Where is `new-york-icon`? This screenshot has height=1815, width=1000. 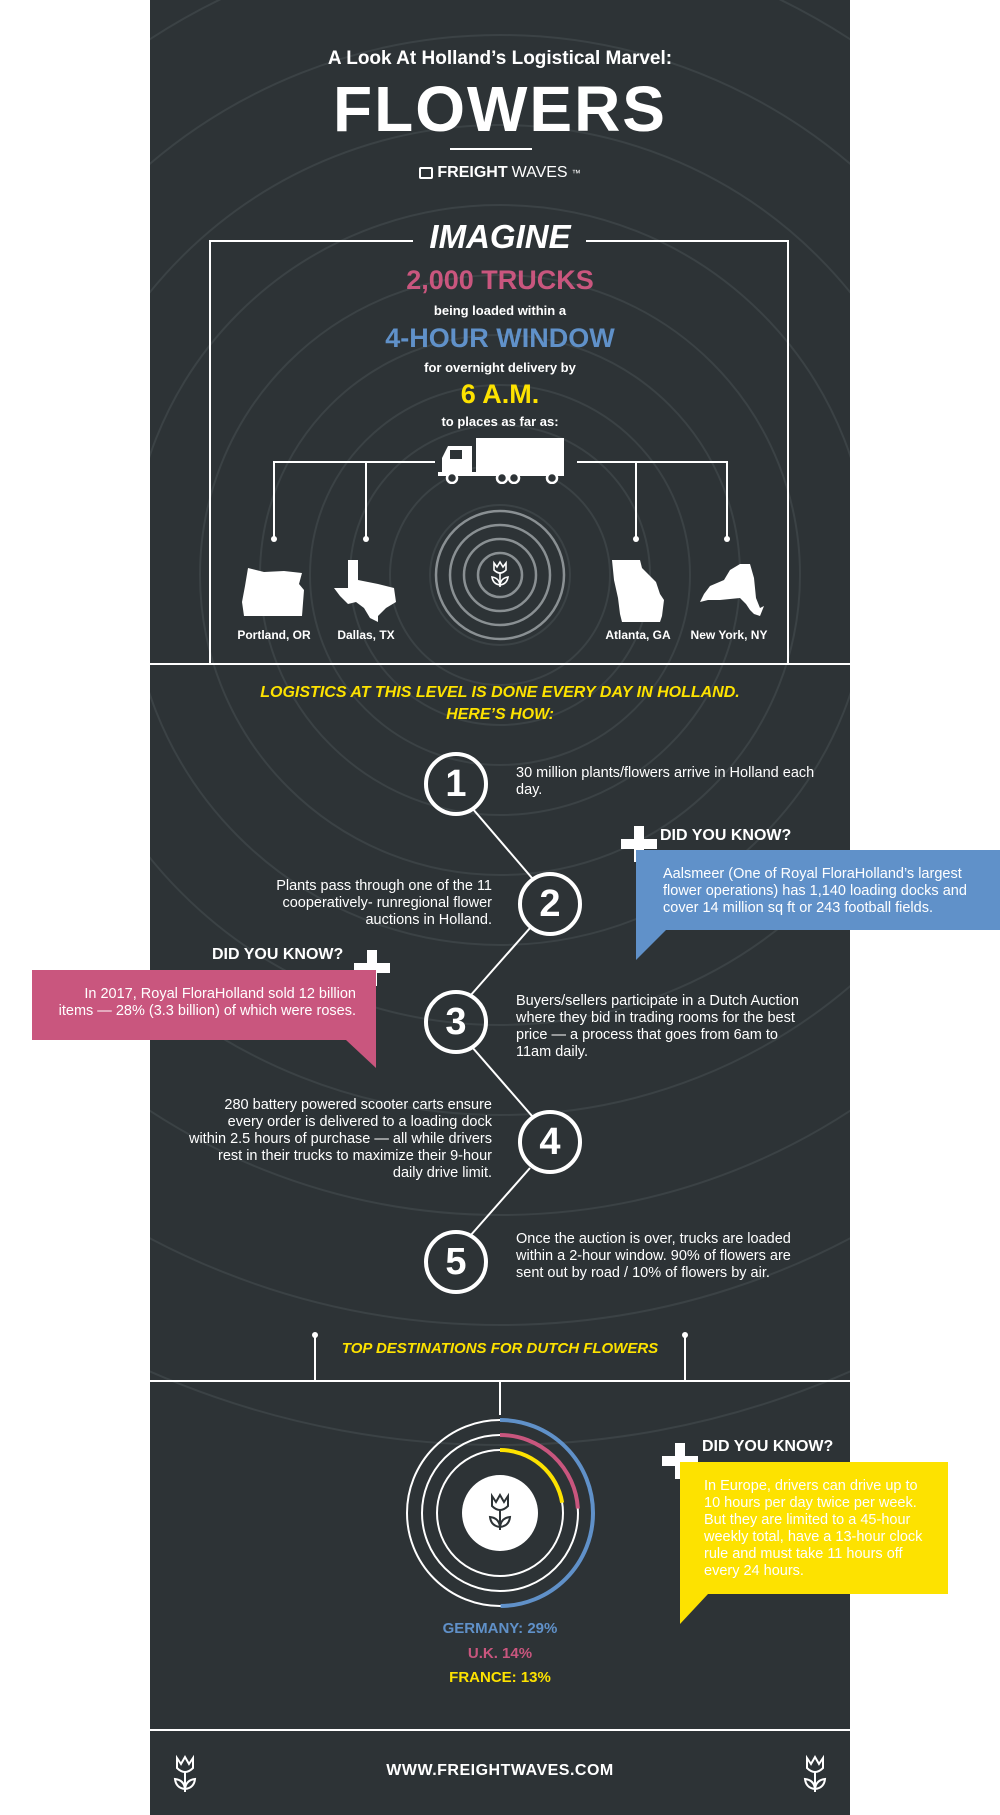 new-york-icon is located at coordinates (732, 590).